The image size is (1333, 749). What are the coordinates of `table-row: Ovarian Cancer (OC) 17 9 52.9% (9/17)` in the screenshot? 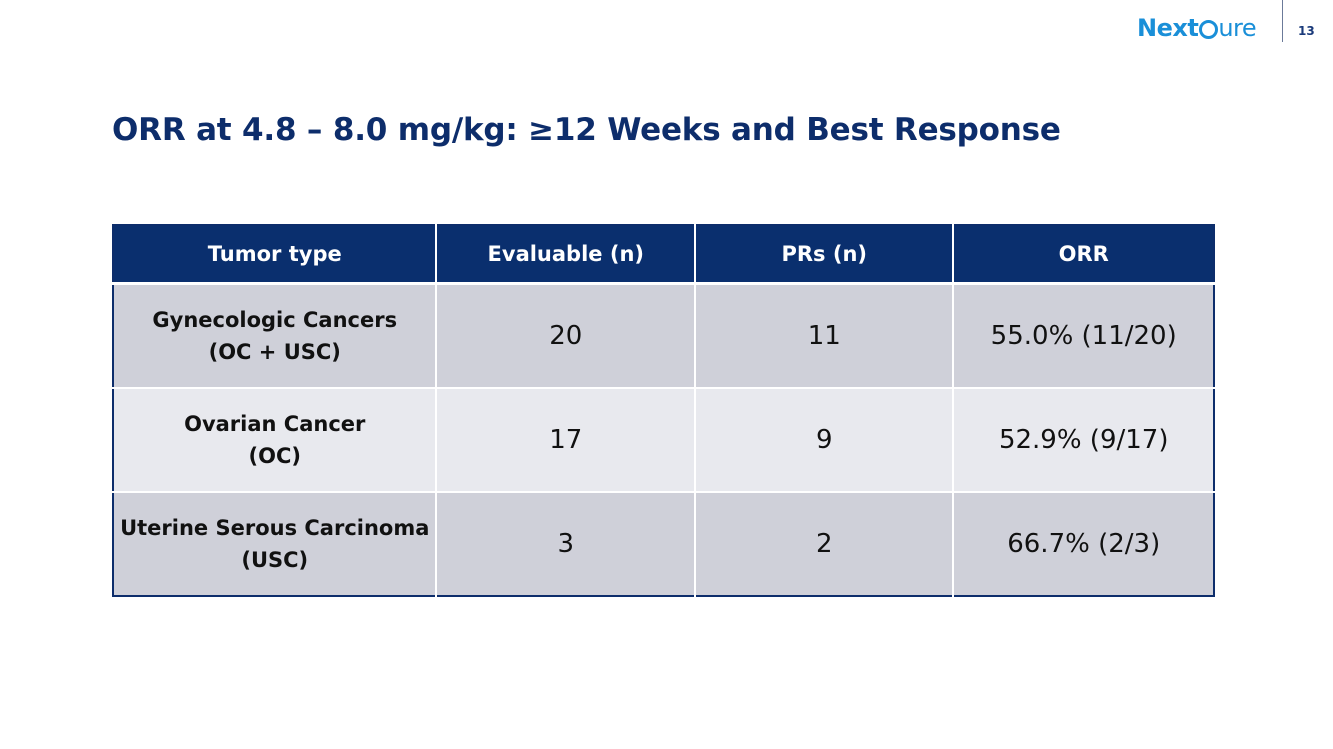 It's located at (663, 440).